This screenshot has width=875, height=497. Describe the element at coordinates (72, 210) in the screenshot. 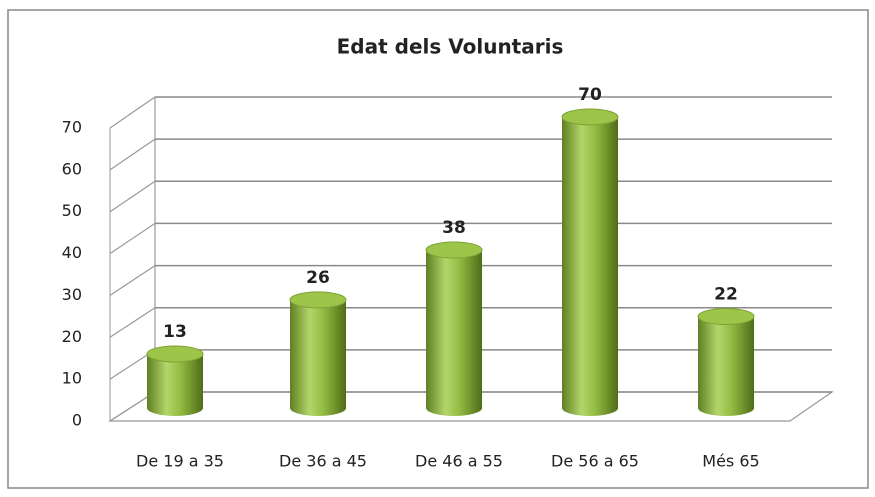

I see `y-tick-label: 50` at that location.